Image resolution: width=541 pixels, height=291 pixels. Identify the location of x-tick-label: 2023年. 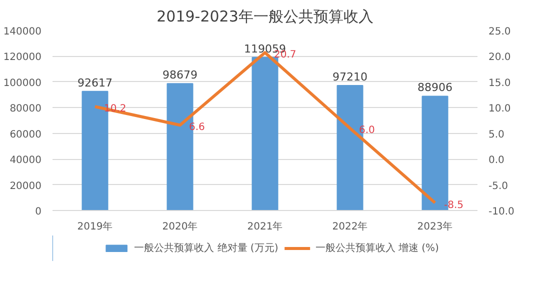
(435, 226).